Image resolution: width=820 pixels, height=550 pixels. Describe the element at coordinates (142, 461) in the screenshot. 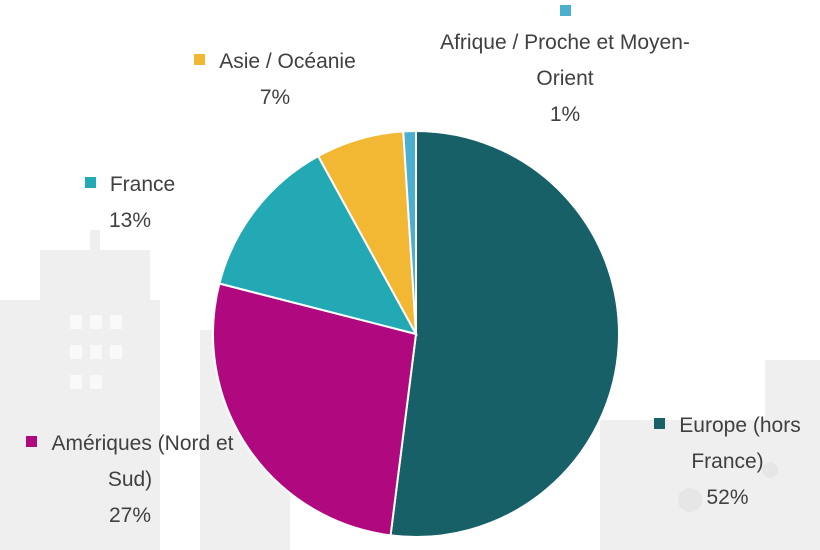

I see `category-label: Amériques (Nord et Sud)` at that location.